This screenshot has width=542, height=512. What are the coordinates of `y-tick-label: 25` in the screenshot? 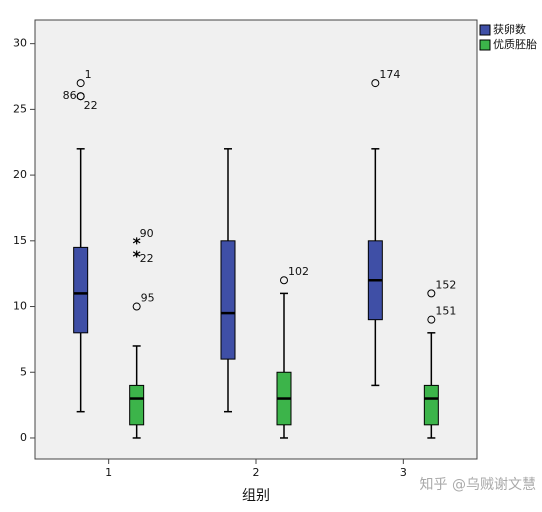 It's located at (20, 108).